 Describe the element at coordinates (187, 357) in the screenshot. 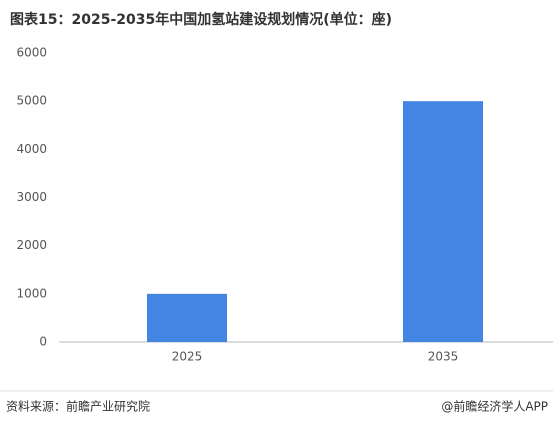

I see `x-tick-label: 2025` at that location.